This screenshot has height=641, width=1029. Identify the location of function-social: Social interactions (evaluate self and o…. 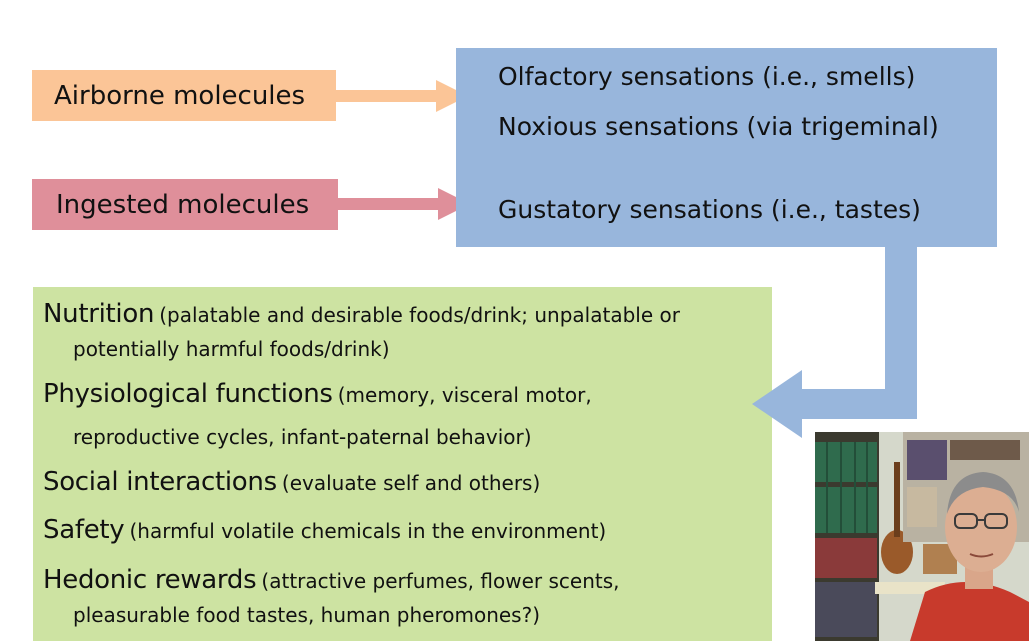
(291, 482).